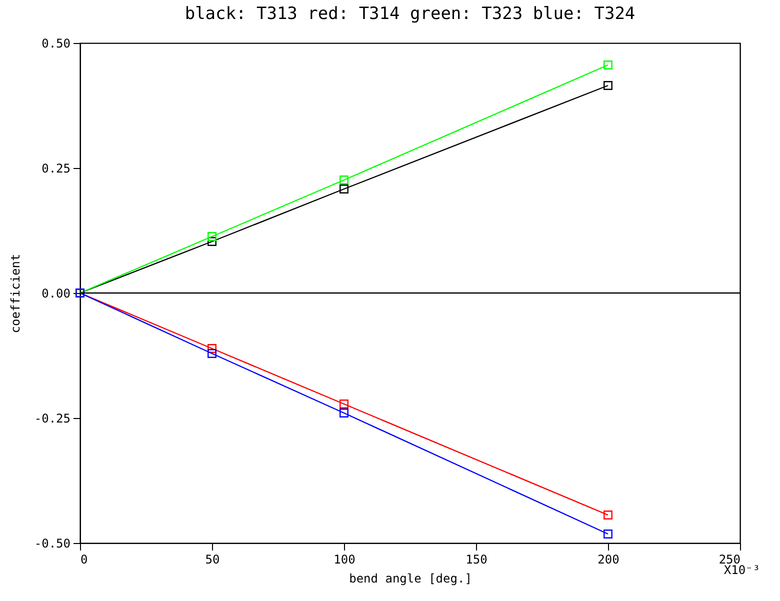  I want to click on x-tick-label: 150, so click(477, 559).